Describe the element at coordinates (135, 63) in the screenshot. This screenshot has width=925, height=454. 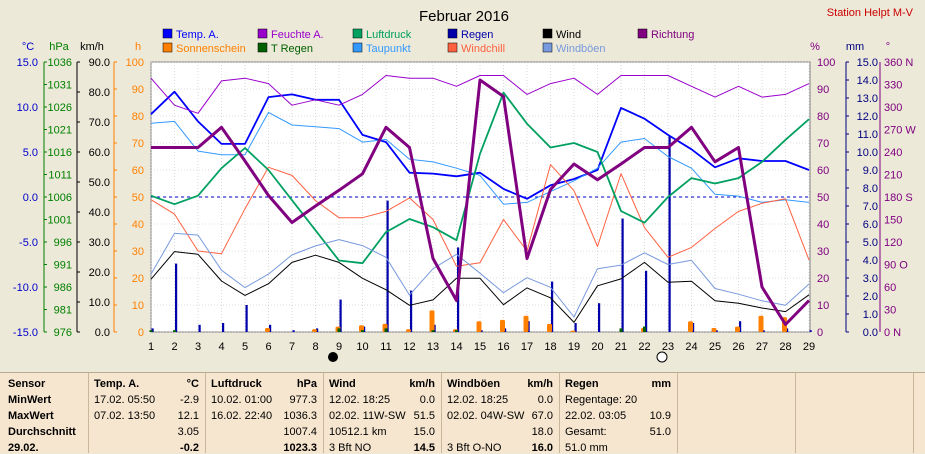
I see `sun-tick-label: 100` at that location.